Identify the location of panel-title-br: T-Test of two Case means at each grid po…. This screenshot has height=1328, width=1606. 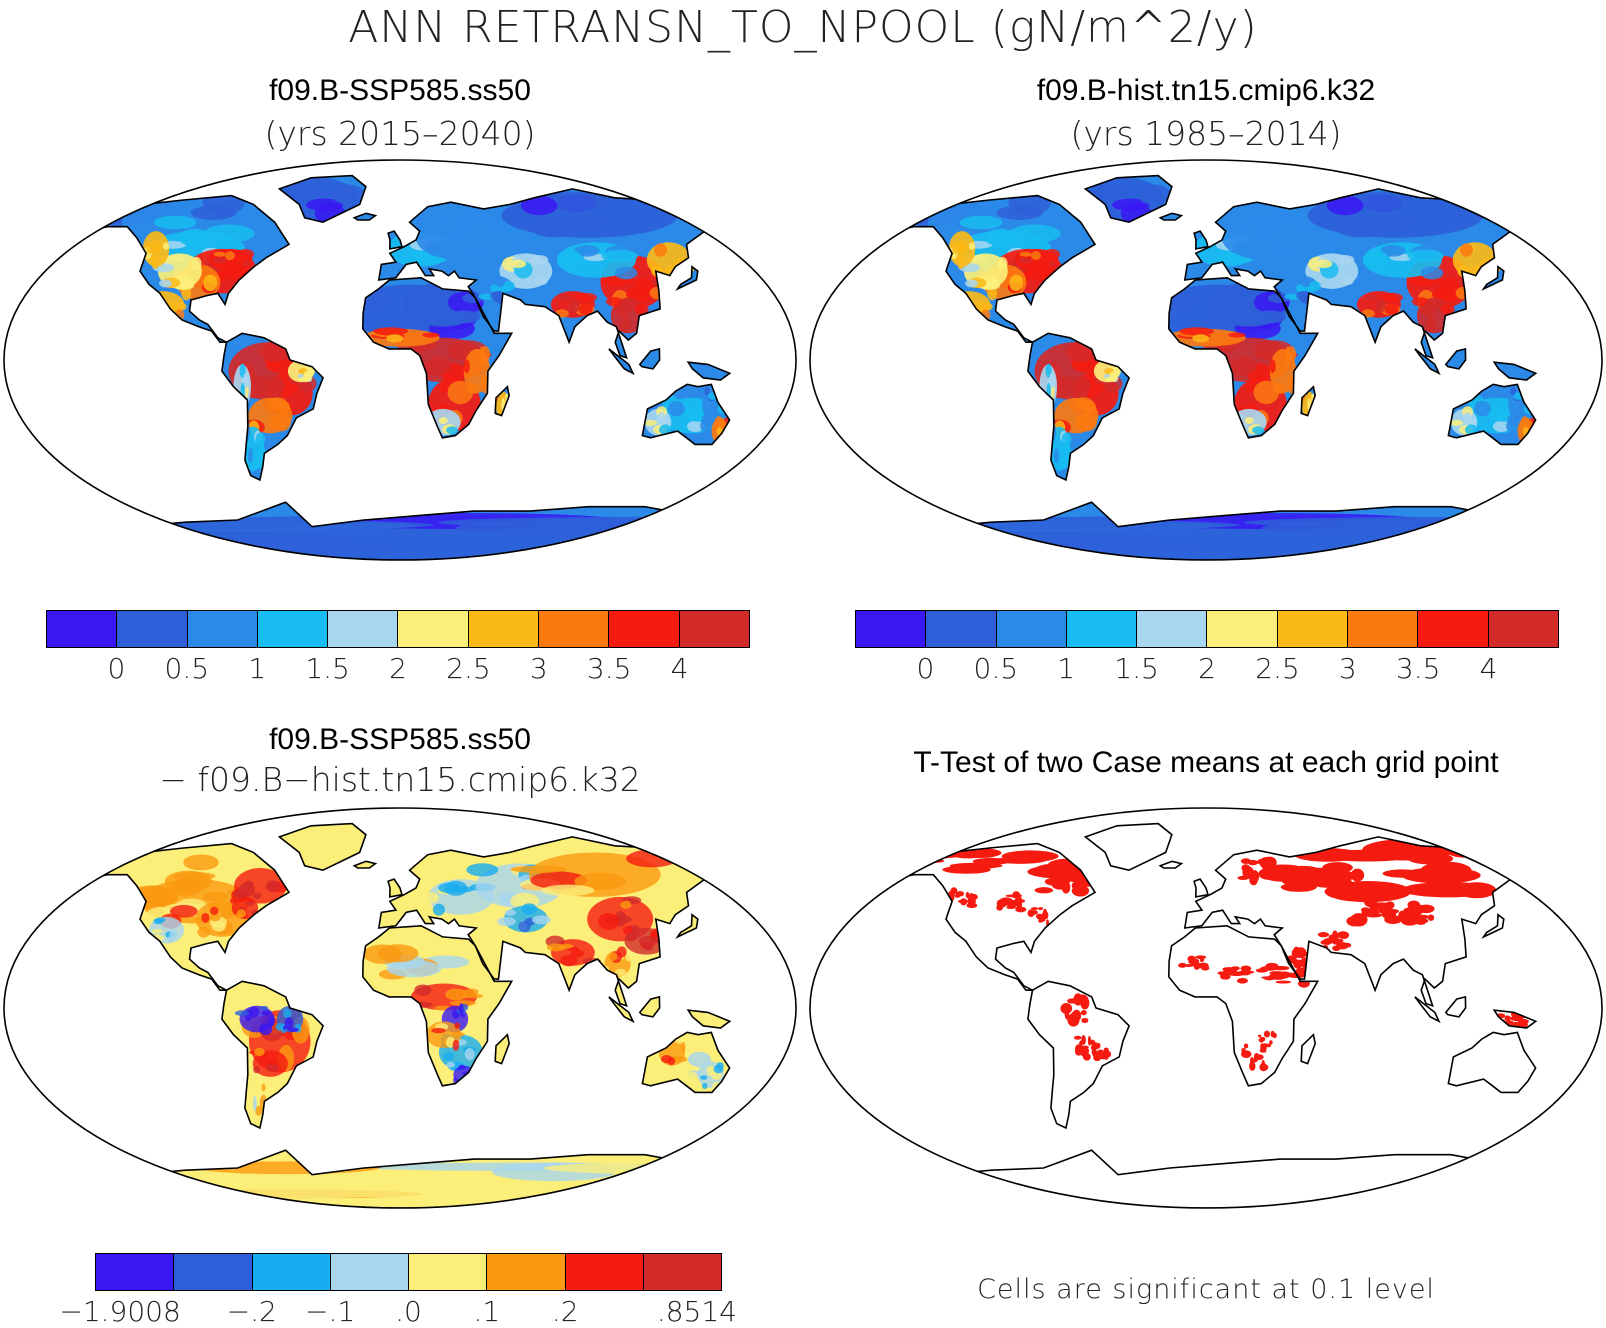
(1206, 762).